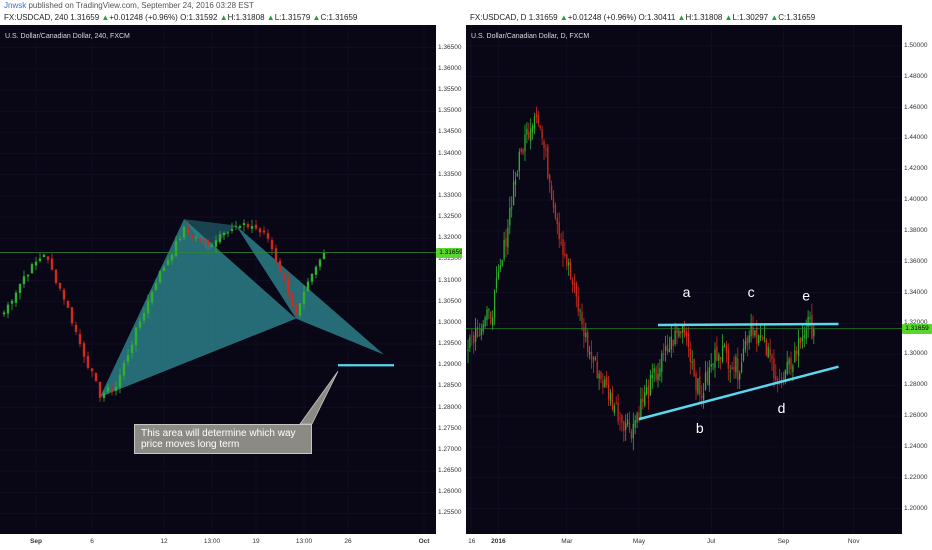 Image resolution: width=932 pixels, height=550 pixels. I want to click on time-tick-label: 26, so click(348, 541).